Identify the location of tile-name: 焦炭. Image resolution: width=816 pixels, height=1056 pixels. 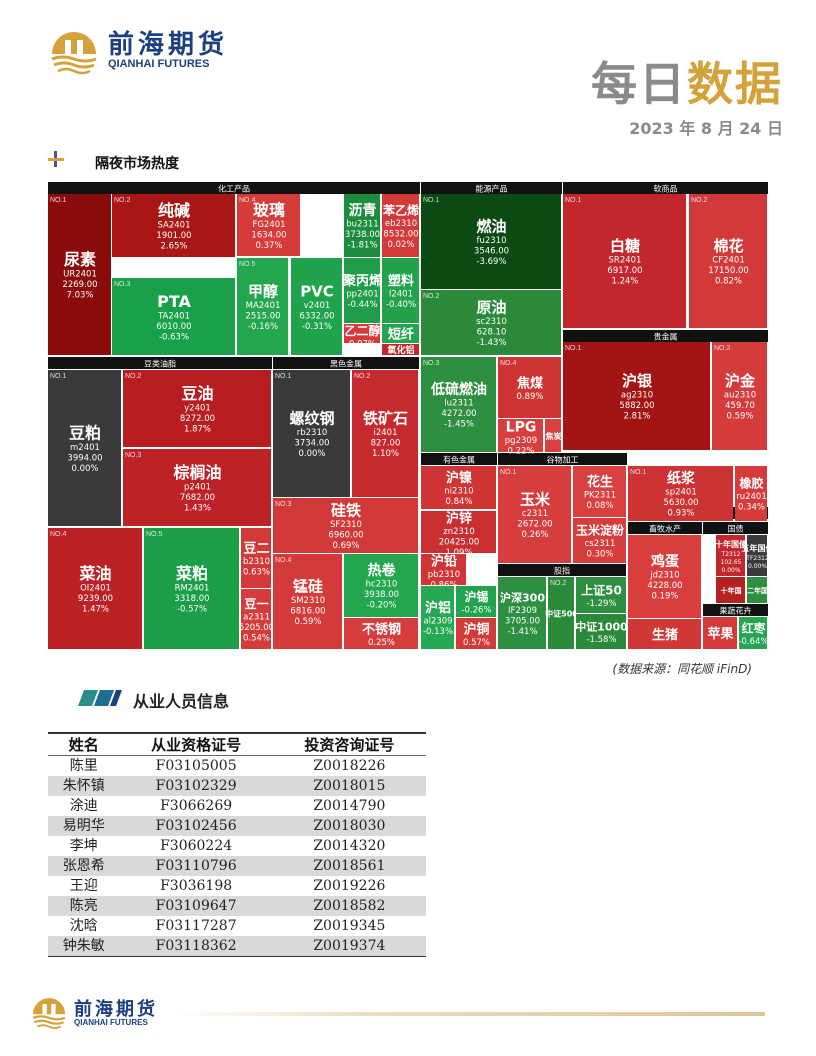
(553, 436).